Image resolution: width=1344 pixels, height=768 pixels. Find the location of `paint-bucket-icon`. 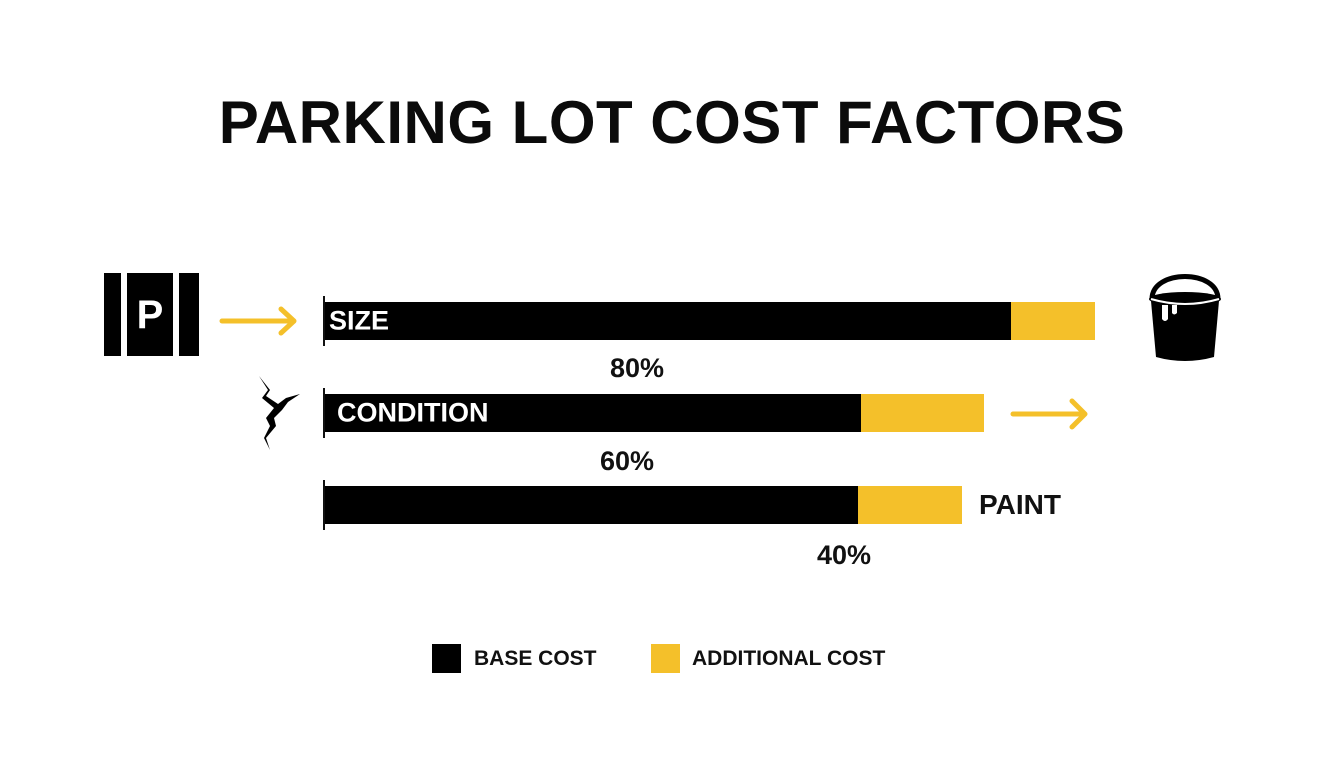

paint-bucket-icon is located at coordinates (1185, 313).